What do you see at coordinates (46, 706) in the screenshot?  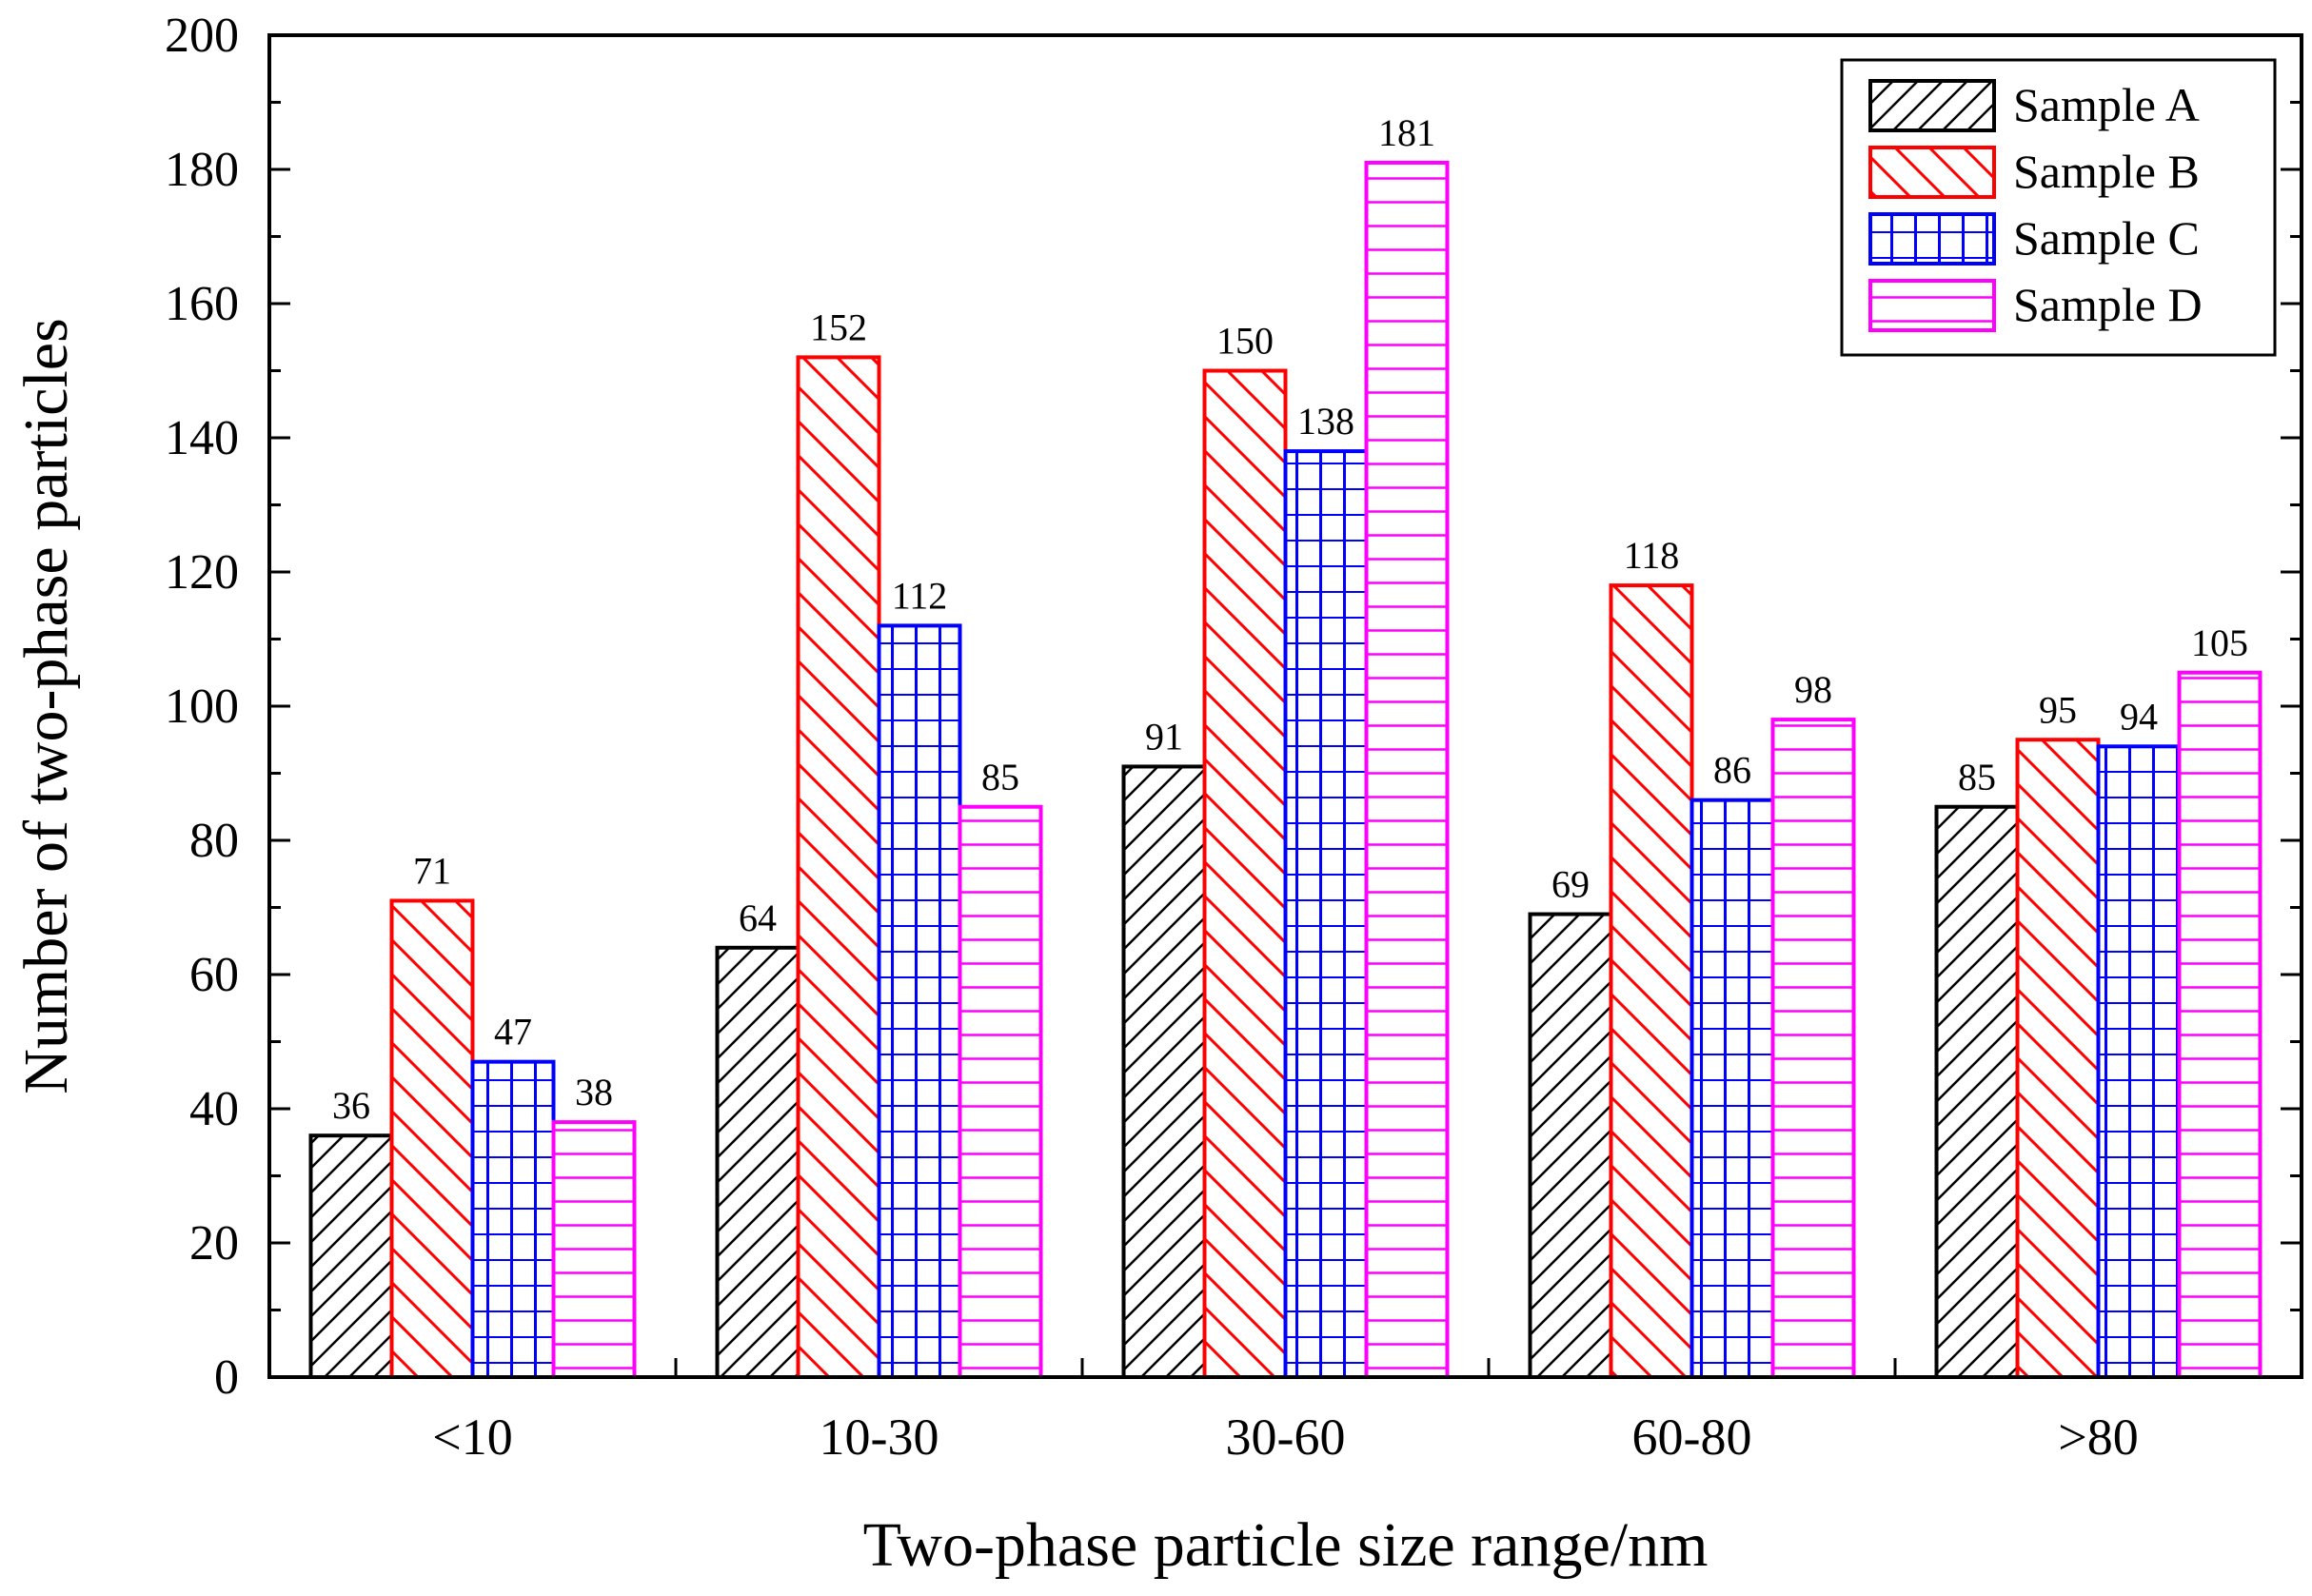 I see `y-axis-title: Number of two-phase particles` at bounding box center [46, 706].